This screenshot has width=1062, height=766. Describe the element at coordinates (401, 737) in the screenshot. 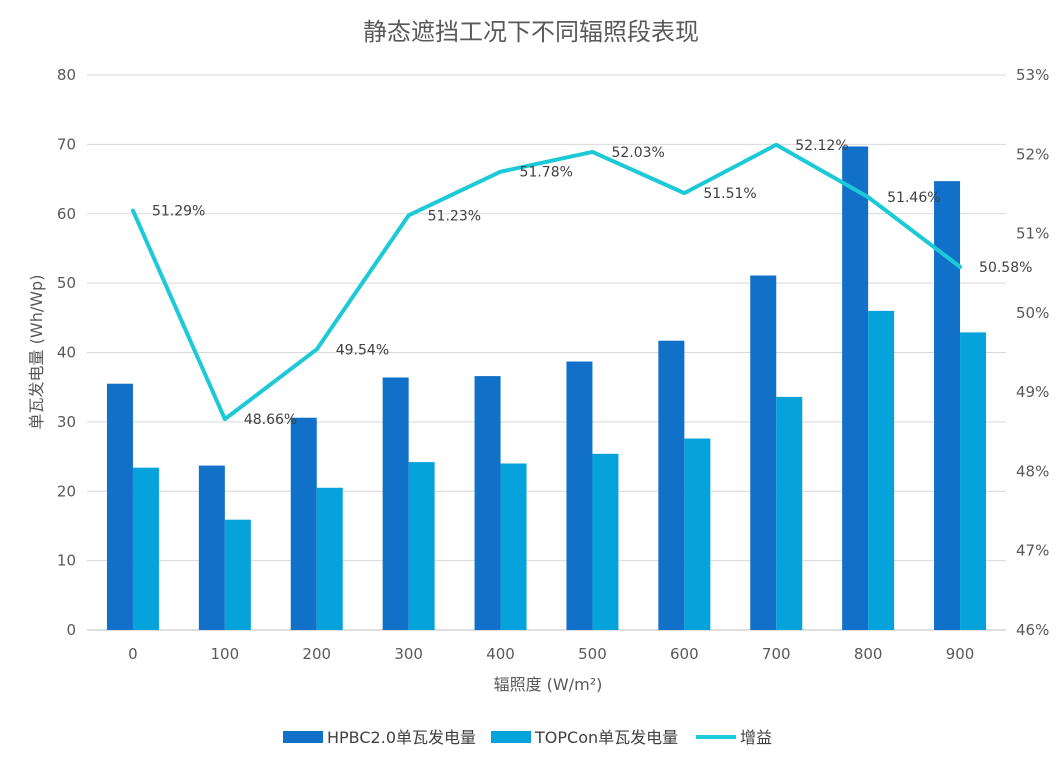

I see `legend-label: HPBC2.0单瓦发电量` at that location.